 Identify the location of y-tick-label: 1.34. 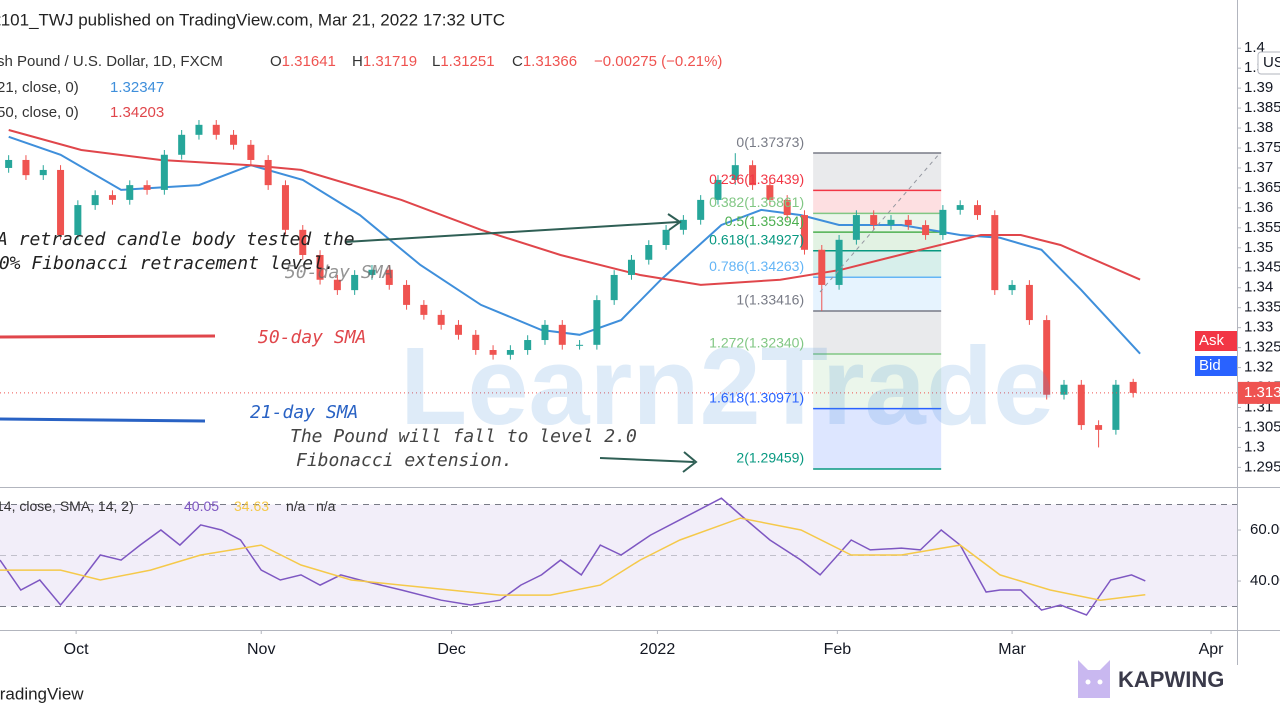
(1258, 287).